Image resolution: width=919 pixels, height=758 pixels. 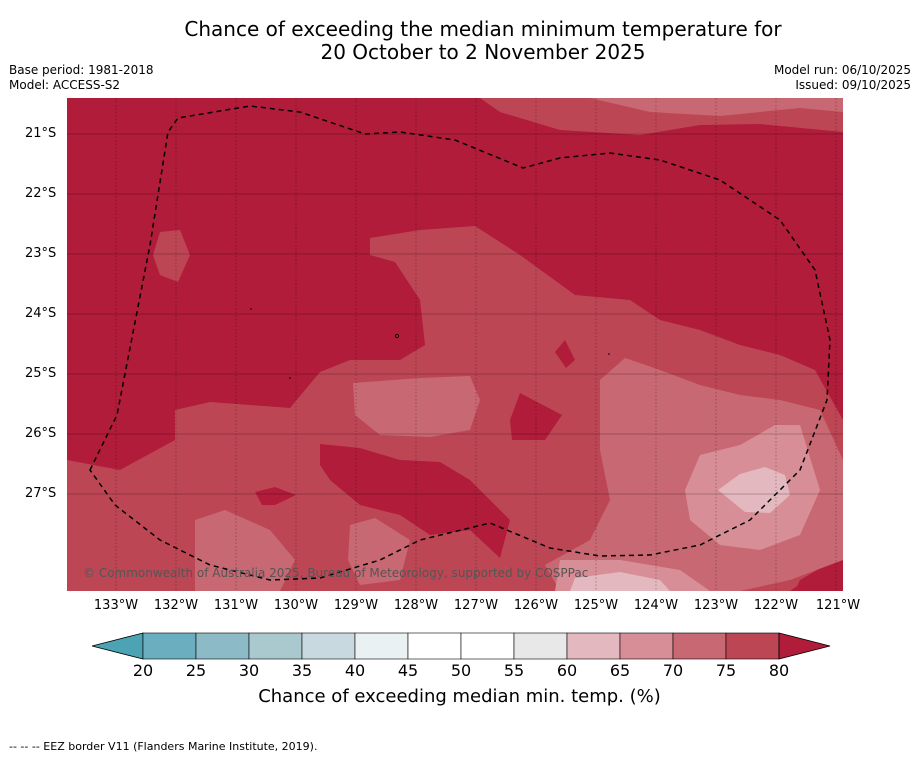 What do you see at coordinates (656, 605) in the screenshot?
I see `lon-label: 124°W` at bounding box center [656, 605].